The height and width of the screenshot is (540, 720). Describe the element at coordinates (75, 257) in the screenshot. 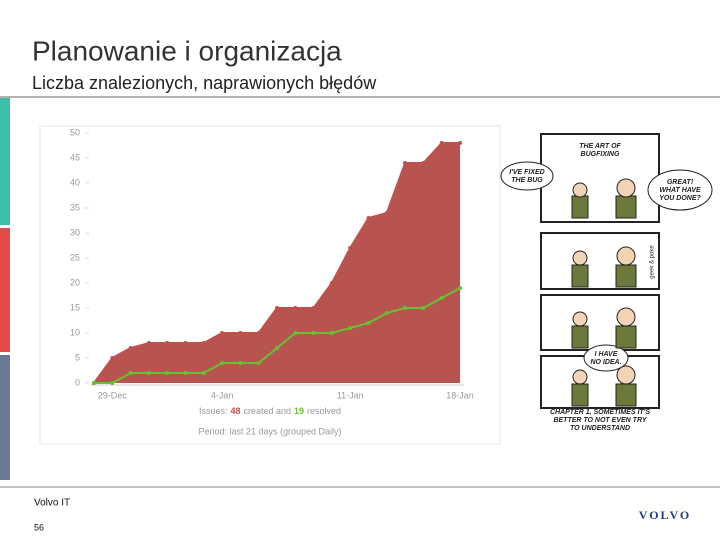

I see `y-tick-label: 25` at that location.